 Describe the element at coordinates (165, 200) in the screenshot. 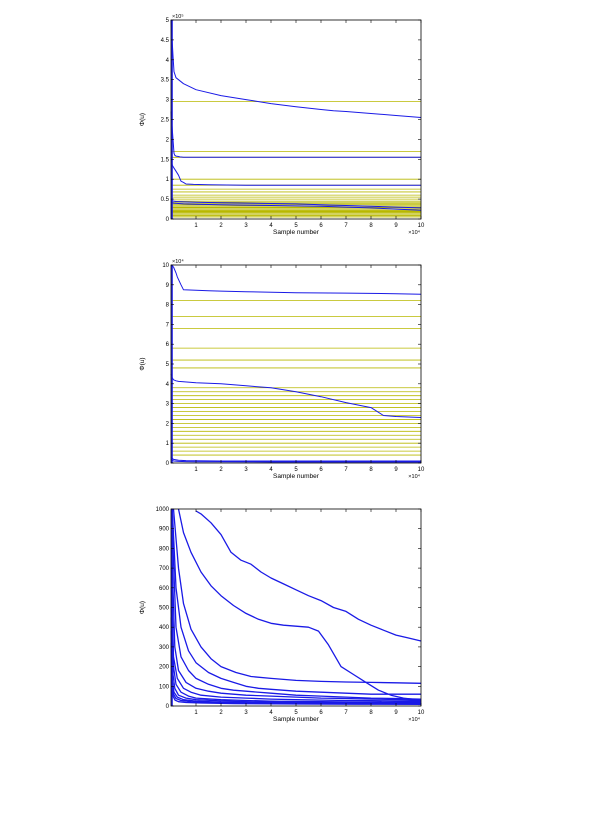

I see `y-tick-label: 0.5` at that location.